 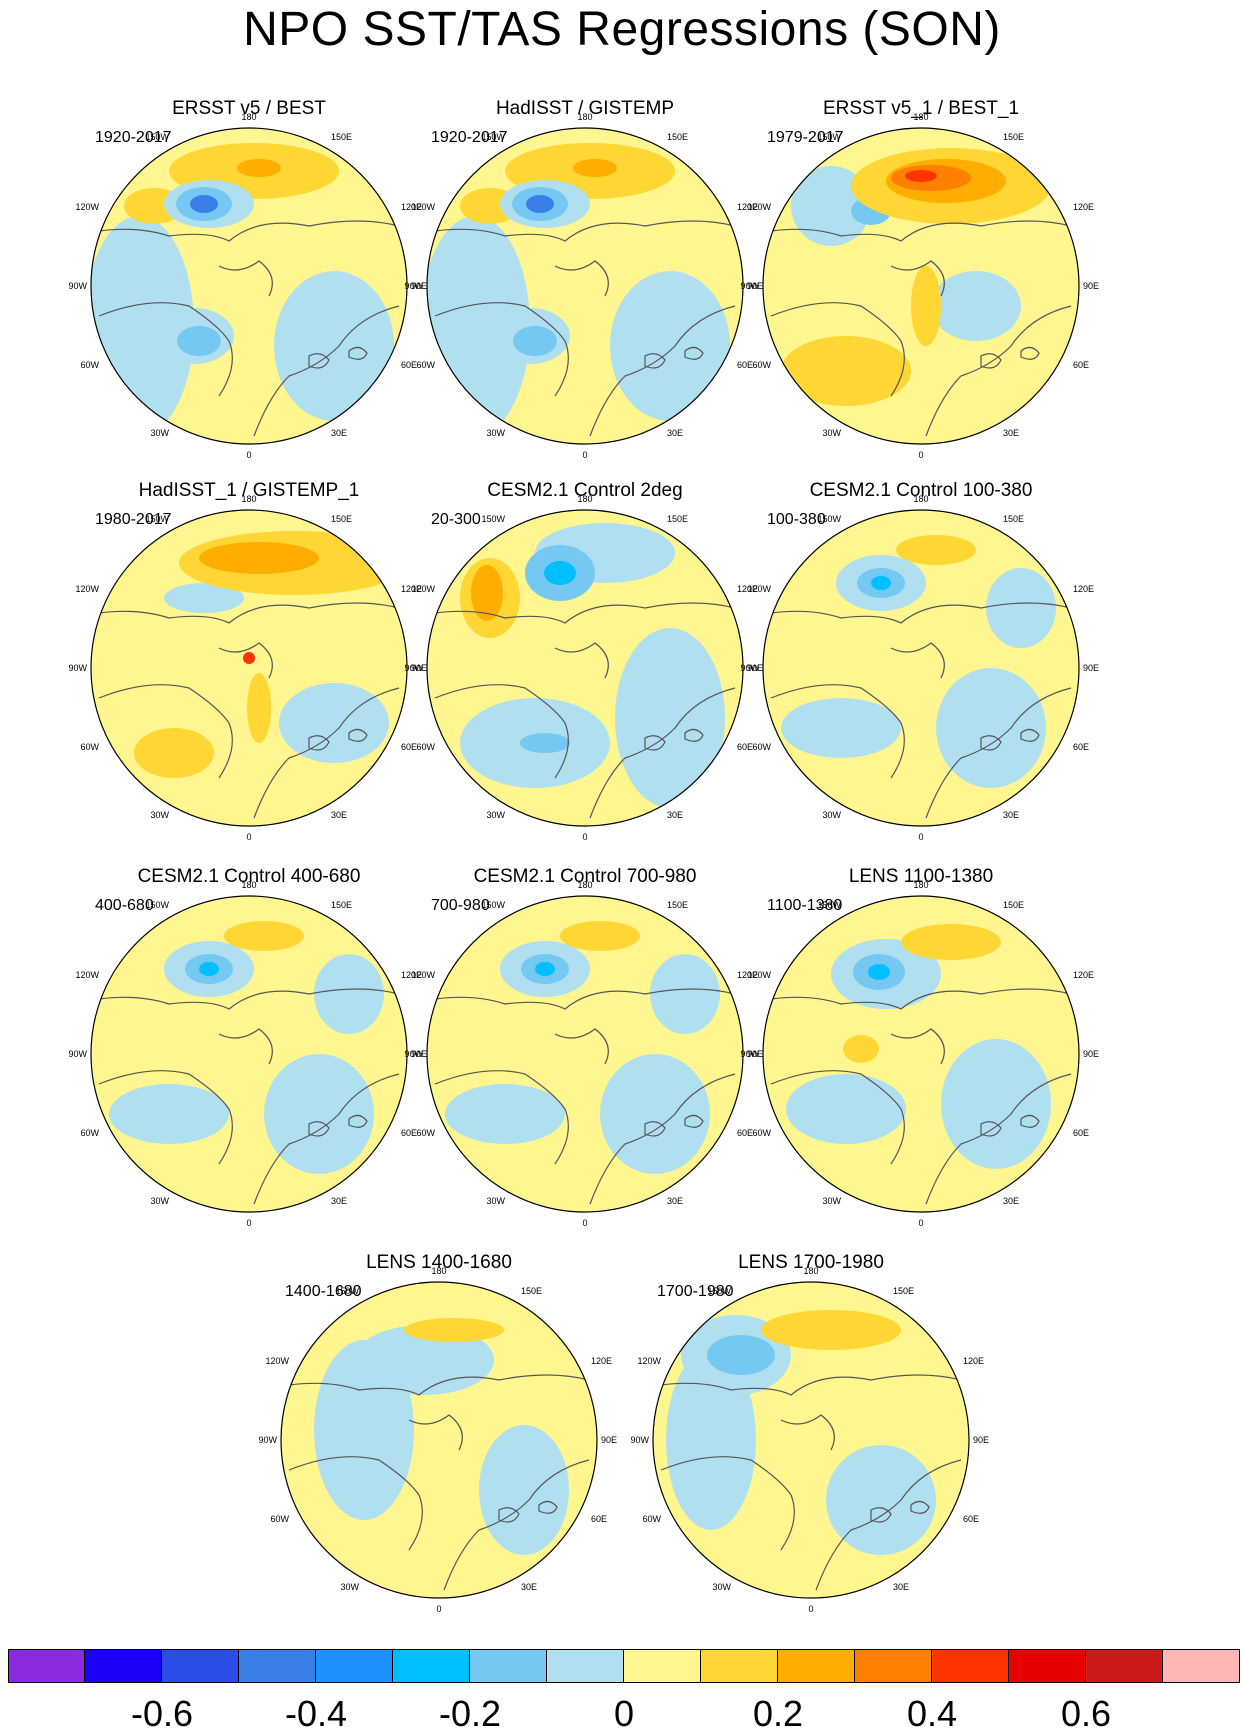 What do you see at coordinates (649, 1361) in the screenshot?
I see `longitude-label: 120W` at bounding box center [649, 1361].